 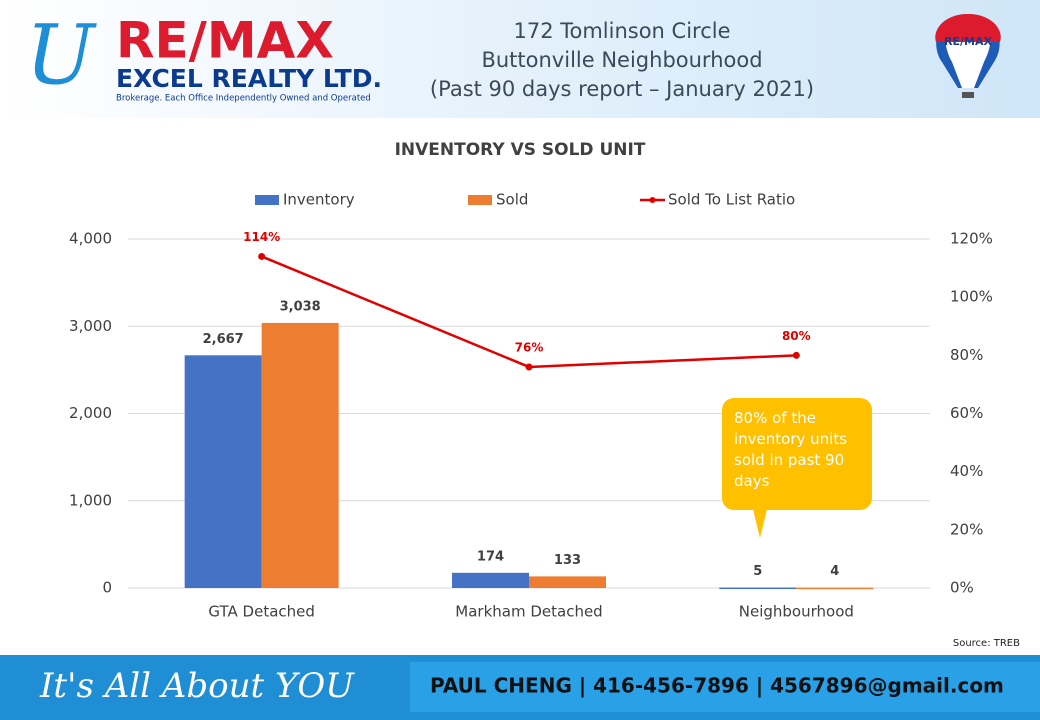 What do you see at coordinates (261, 237) in the screenshot?
I see `line-value-label: 114%` at bounding box center [261, 237].